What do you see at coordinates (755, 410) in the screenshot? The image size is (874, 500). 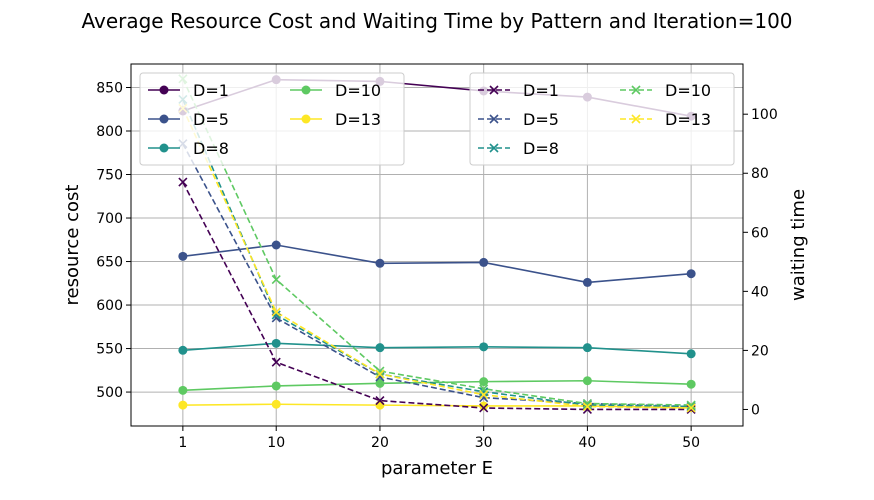 I see `right-tick-label: 0` at bounding box center [755, 410].